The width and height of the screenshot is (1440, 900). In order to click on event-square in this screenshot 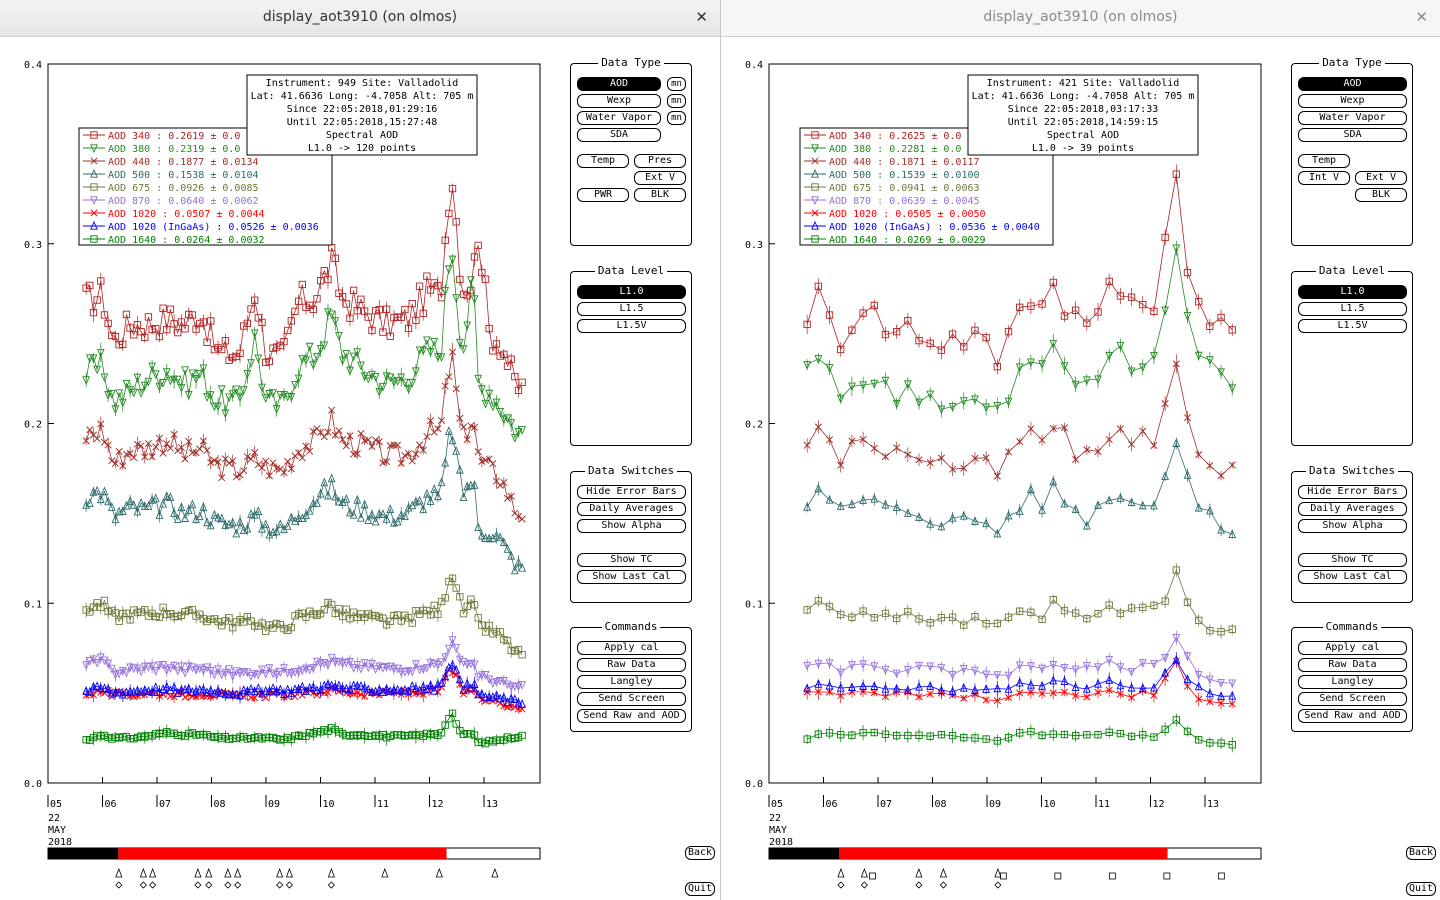, I will do `click(1003, 876)`.